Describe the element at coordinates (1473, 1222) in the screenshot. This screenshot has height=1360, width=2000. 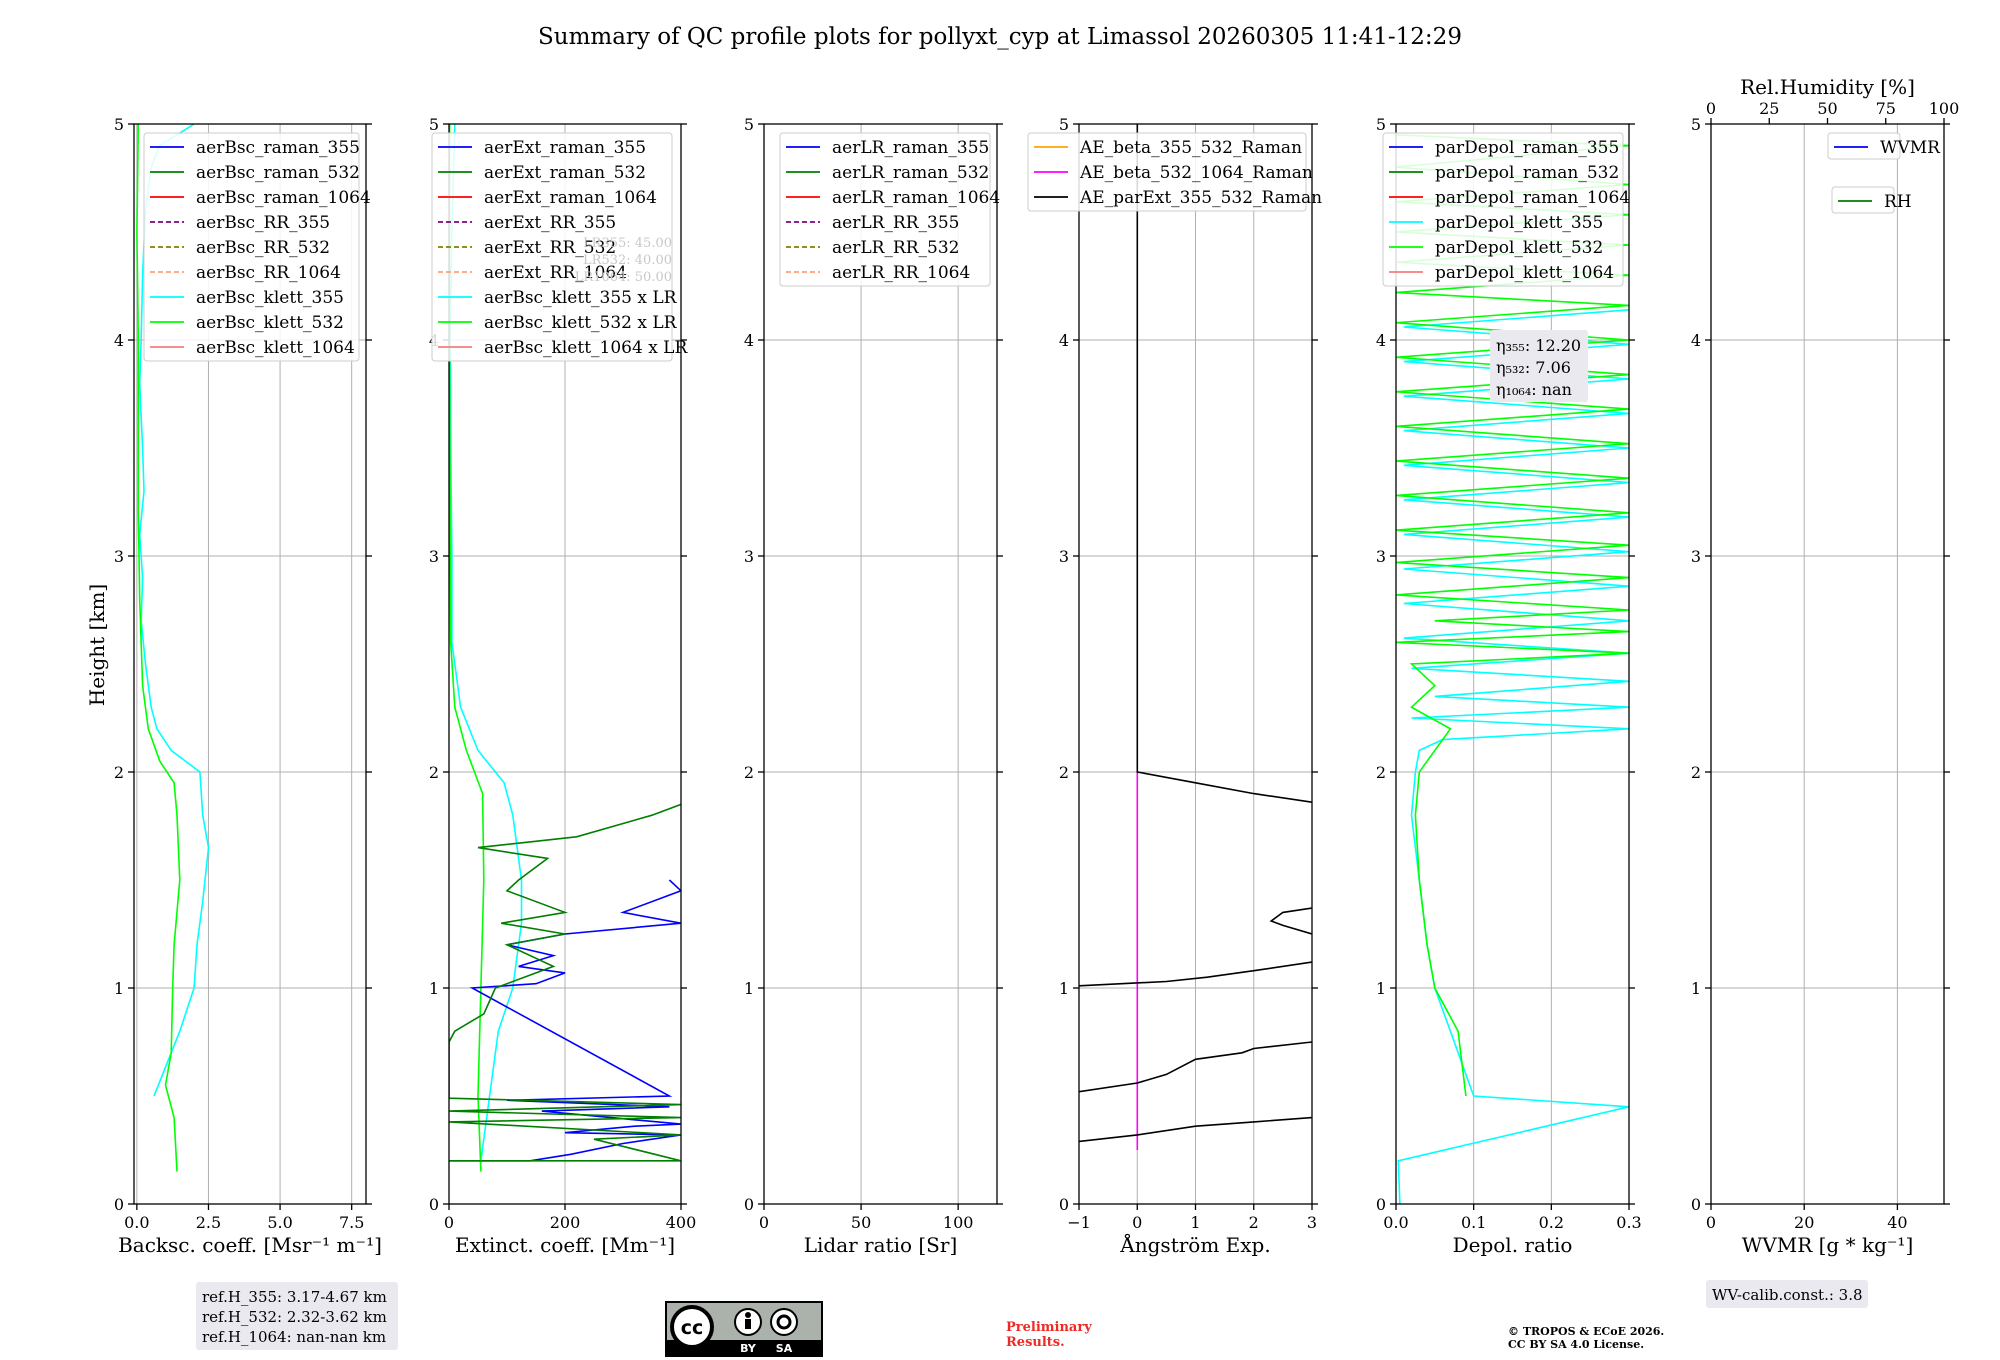
I see `x-tick-label: 0.1` at that location.